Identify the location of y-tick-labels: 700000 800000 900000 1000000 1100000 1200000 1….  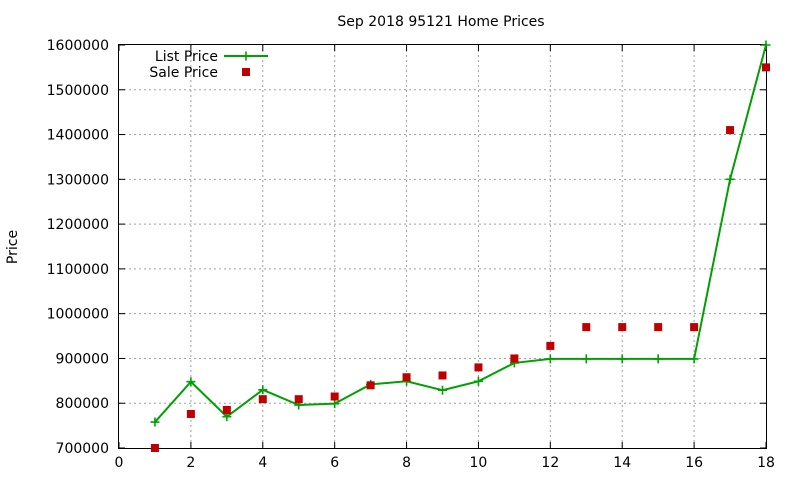
(78, 247).